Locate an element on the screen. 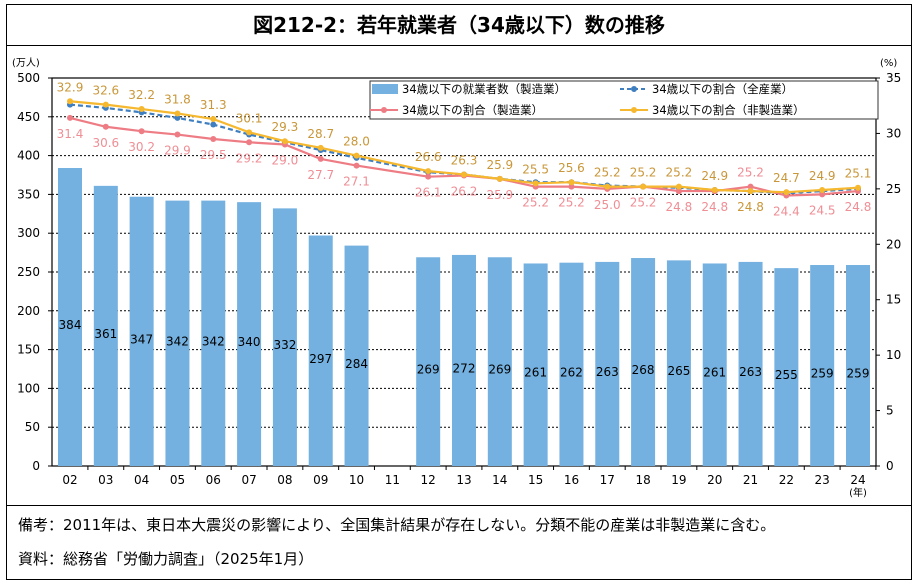 Image resolution: width=920 pixels, height=584 pixels. data-label: 29.2 is located at coordinates (249, 158).